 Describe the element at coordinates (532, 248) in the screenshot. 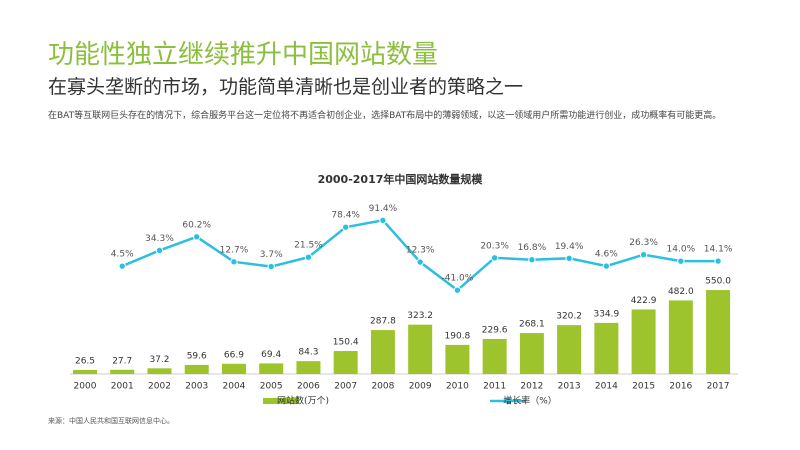

I see `growth-label: 16.8%` at that location.